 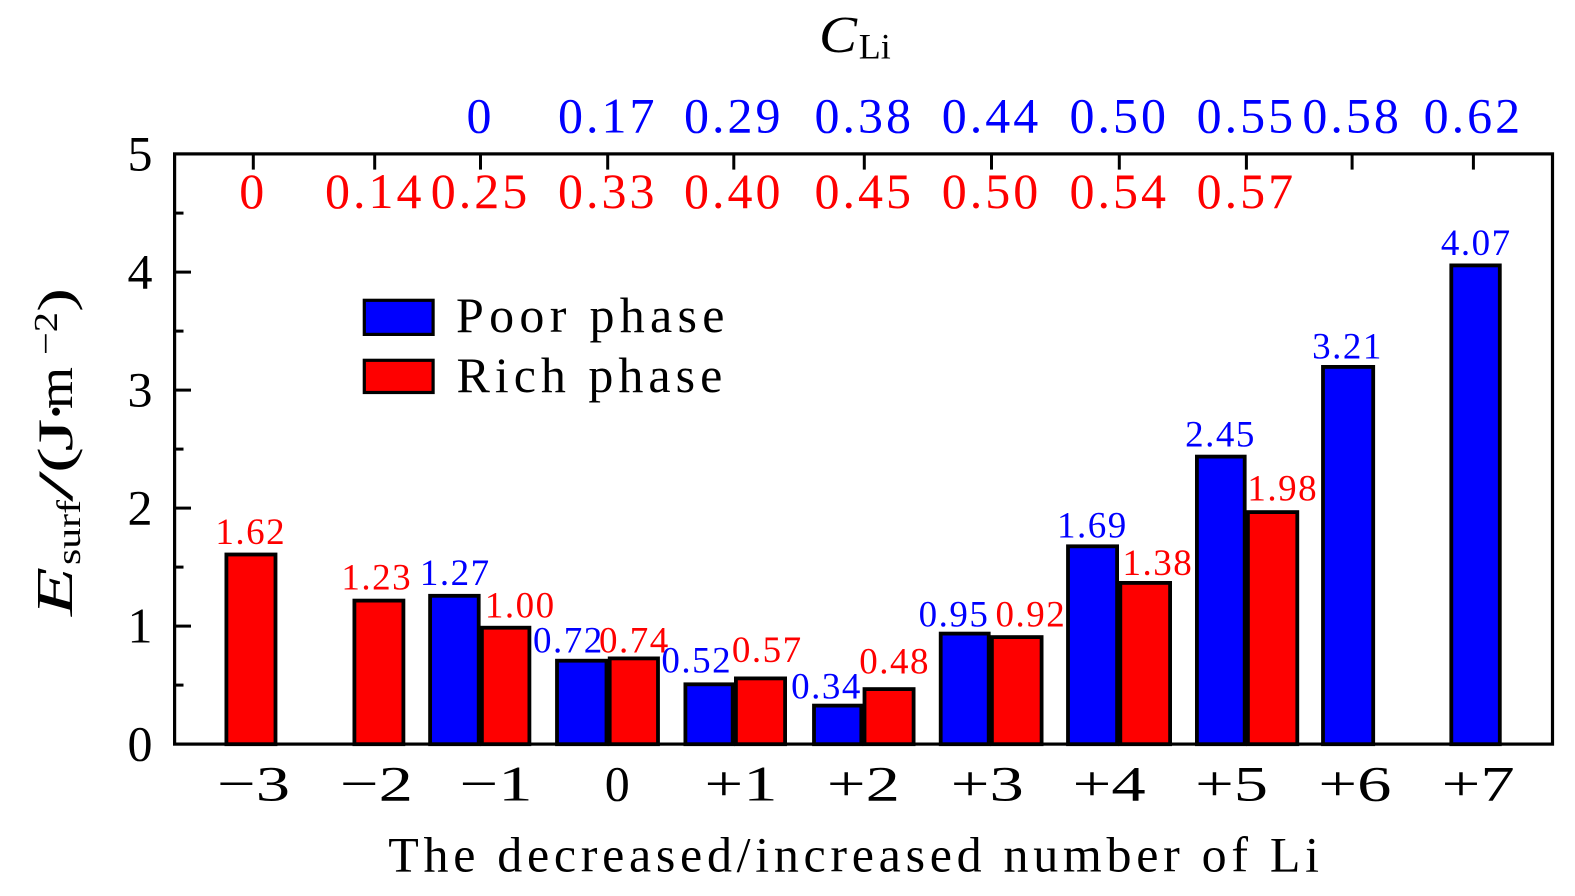 What do you see at coordinates (69, 532) in the screenshot?
I see `svg-text: surf` at bounding box center [69, 532].